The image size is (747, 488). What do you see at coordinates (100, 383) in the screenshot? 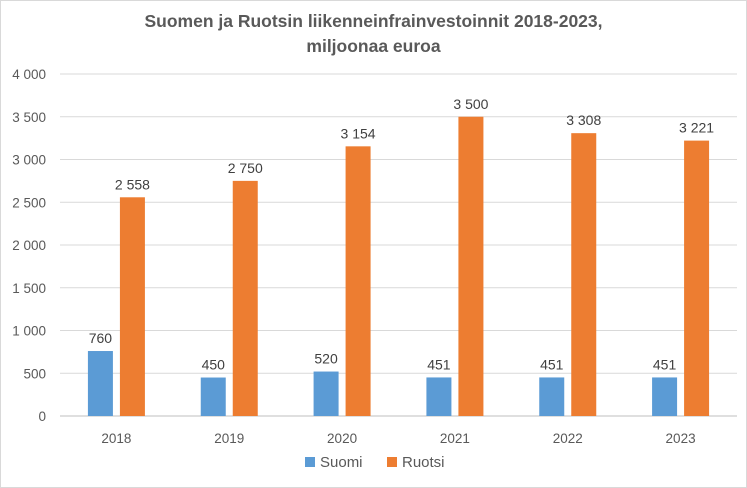
I see `bar-suomi-2018` at bounding box center [100, 383].